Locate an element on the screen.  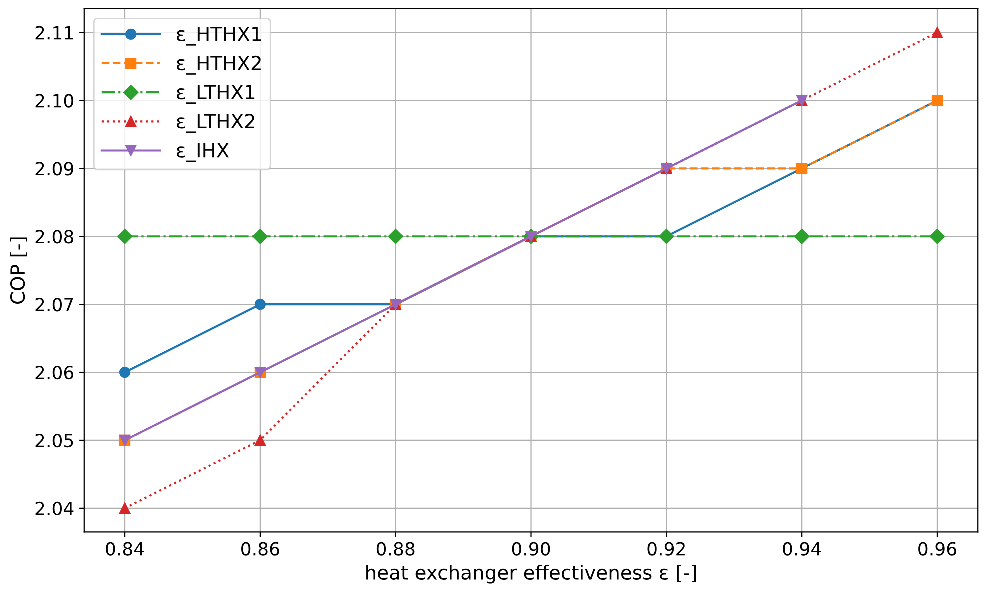
y-tick-label: 2.08 is located at coordinates (55, 237).